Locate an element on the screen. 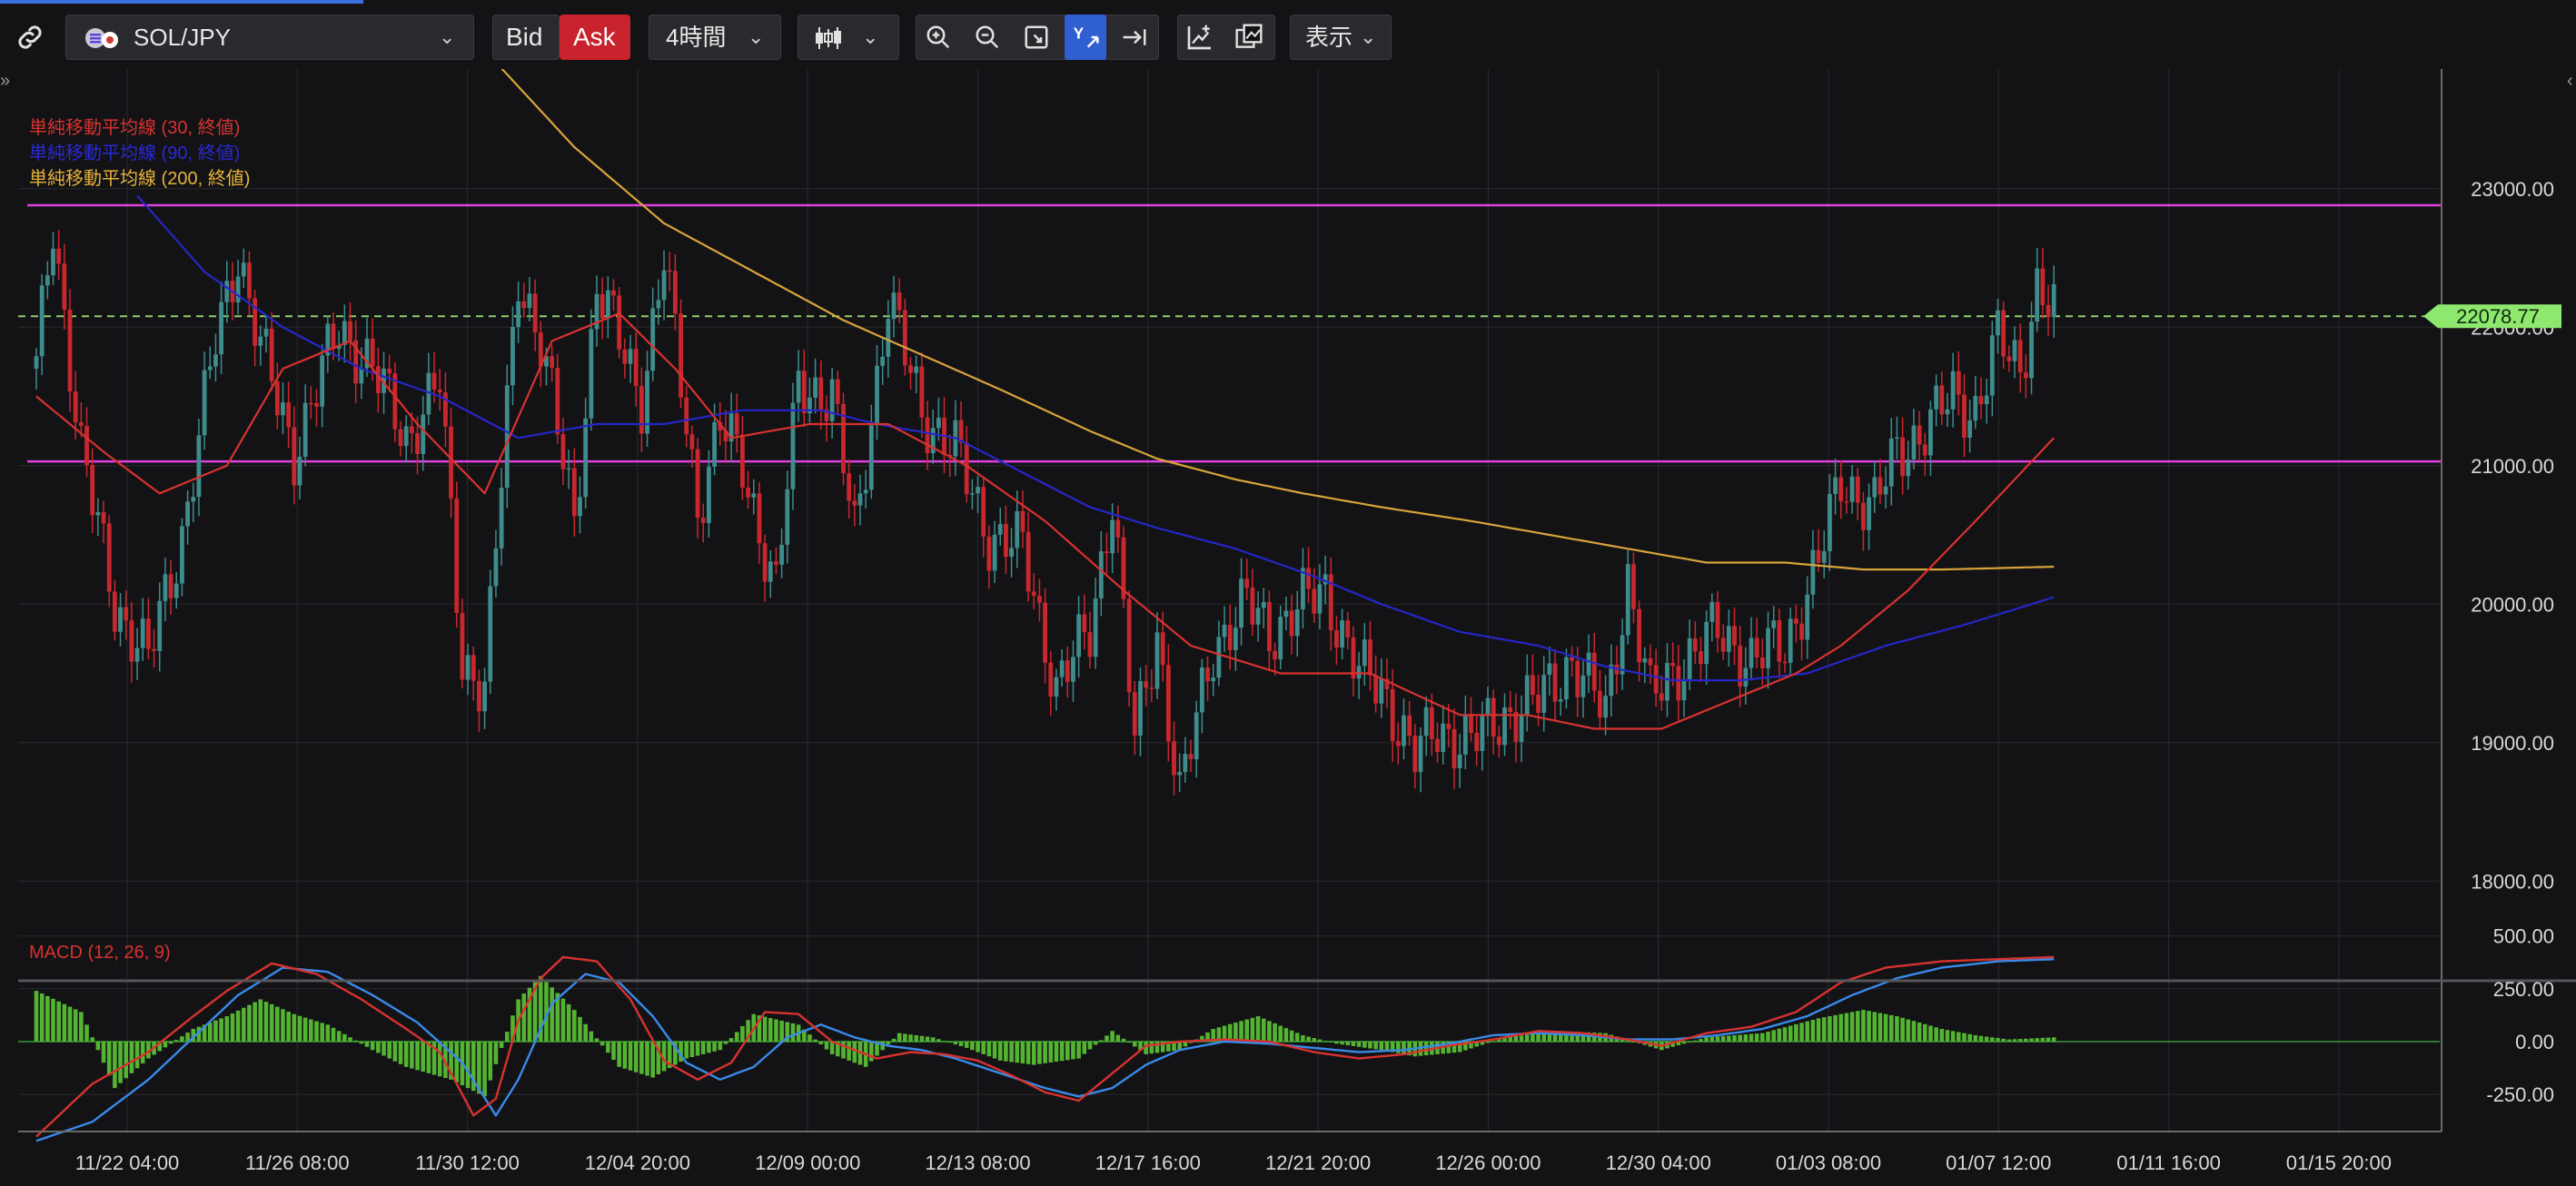 This screenshot has height=1186, width=2576. loading-progress-bar is located at coordinates (181, 2).